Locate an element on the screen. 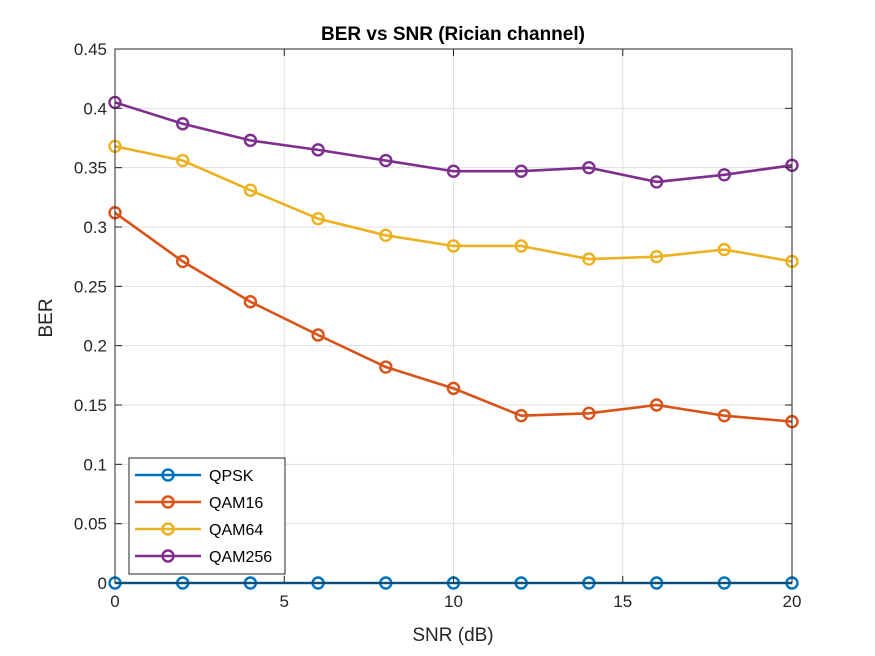 This screenshot has height=656, width=875. series-line-qam64 is located at coordinates (453, 204).